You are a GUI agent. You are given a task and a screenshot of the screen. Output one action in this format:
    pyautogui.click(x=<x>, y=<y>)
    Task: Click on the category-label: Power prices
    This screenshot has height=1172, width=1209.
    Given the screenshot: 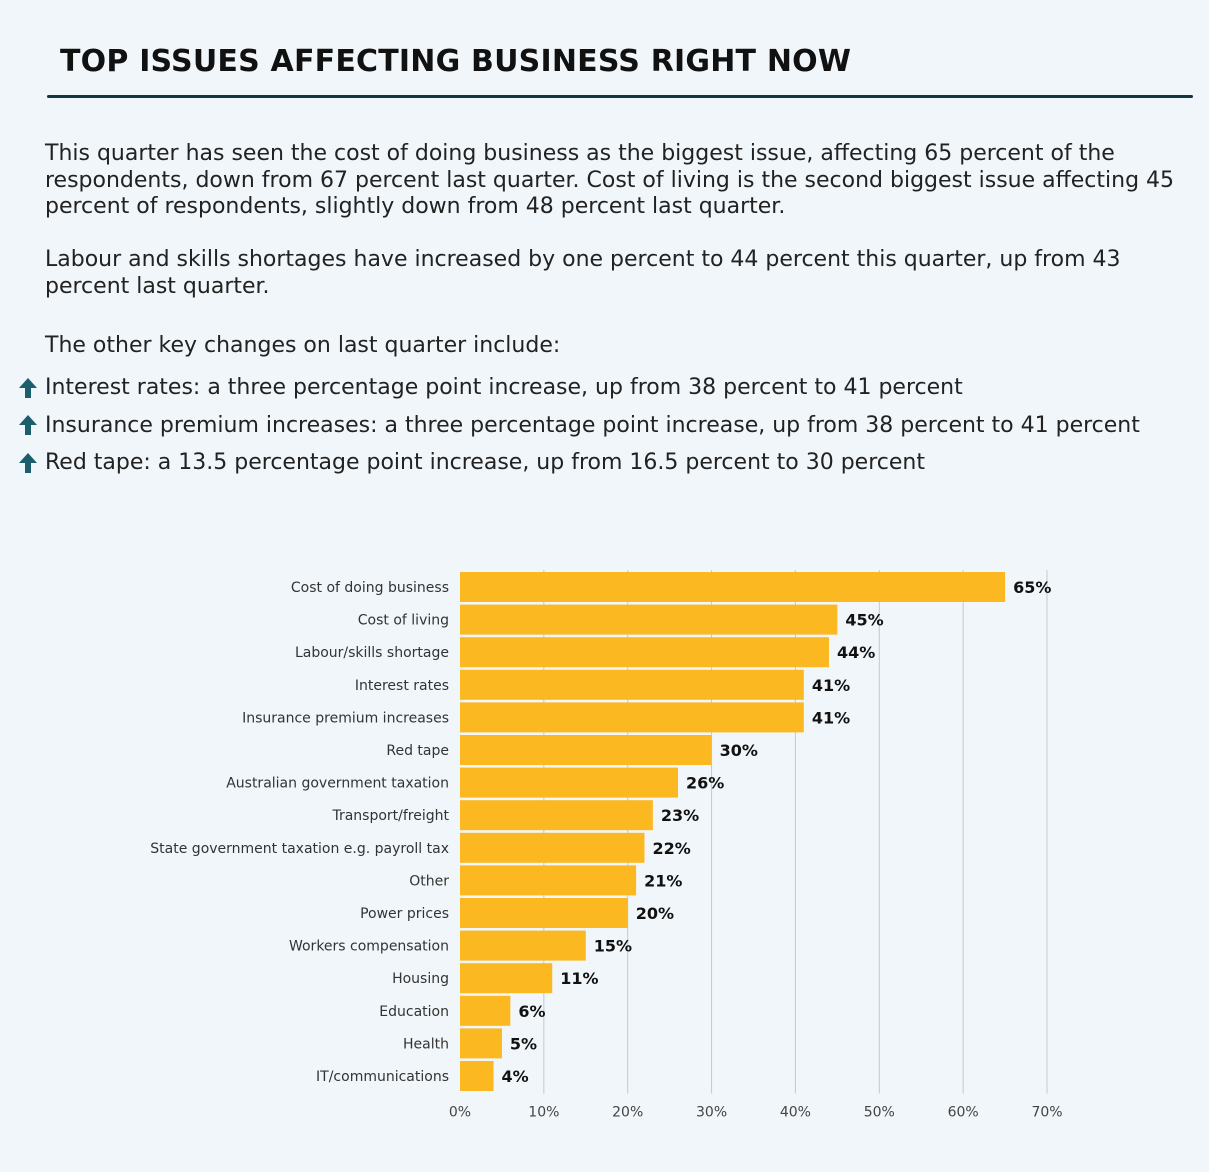 What is the action you would take?
    pyautogui.click(x=404, y=914)
    